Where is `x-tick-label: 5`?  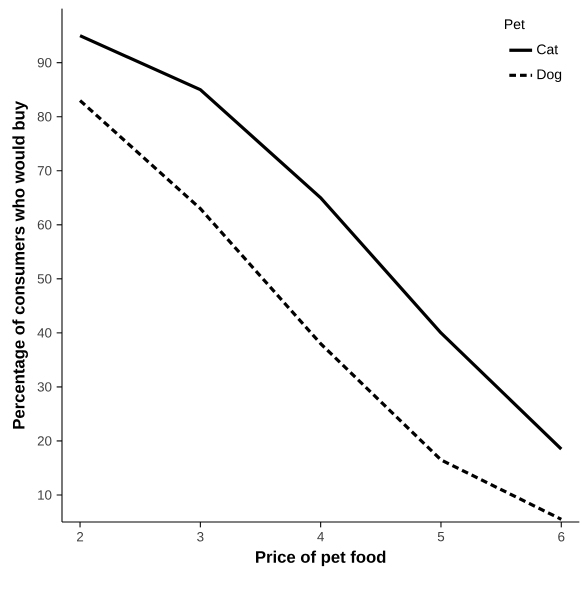 x-tick-label: 5 is located at coordinates (441, 537).